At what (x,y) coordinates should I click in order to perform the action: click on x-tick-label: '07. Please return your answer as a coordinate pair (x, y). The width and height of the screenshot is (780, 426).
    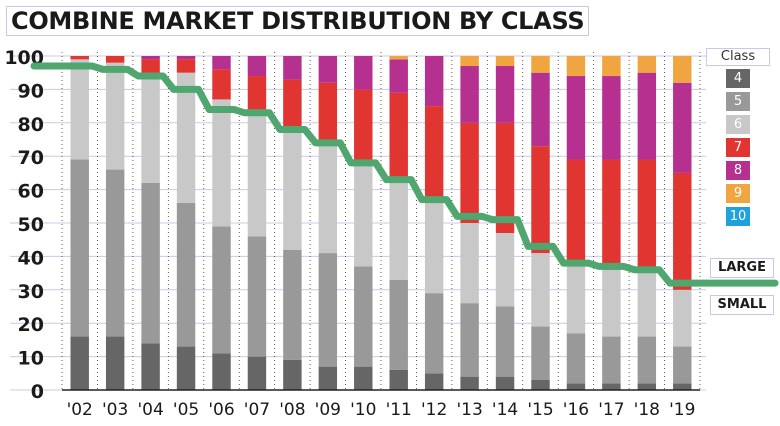
    Looking at the image, I should click on (257, 410).